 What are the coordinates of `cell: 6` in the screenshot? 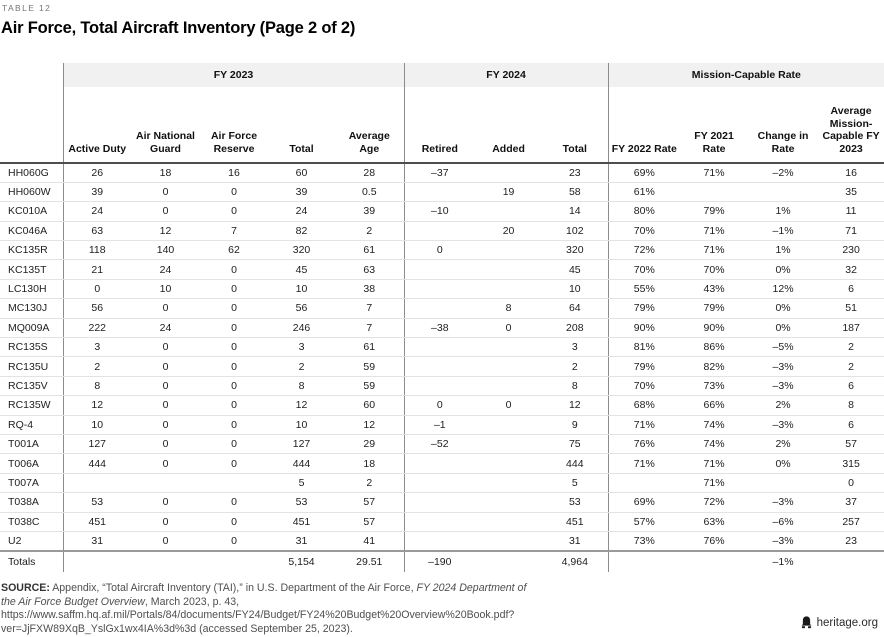 It's located at (851, 425).